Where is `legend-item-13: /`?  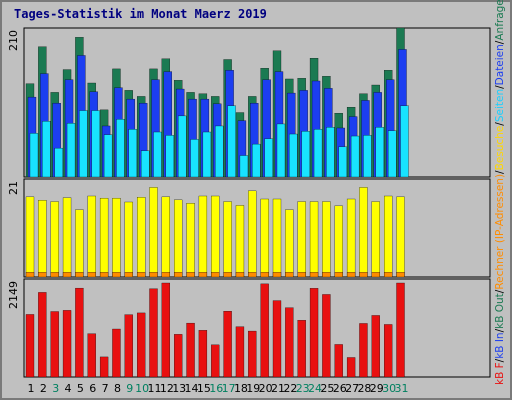 legend-item-13: / is located at coordinates (500, 42).